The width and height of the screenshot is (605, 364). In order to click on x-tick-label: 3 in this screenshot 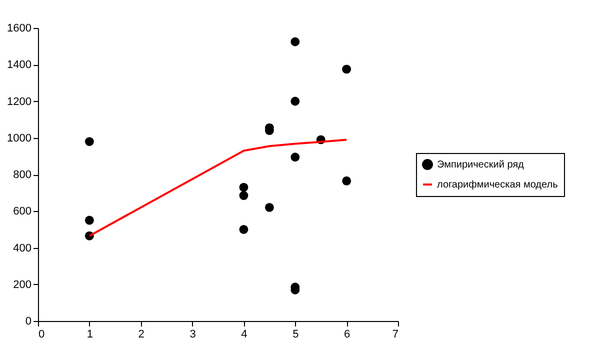, I will do `click(193, 334)`.